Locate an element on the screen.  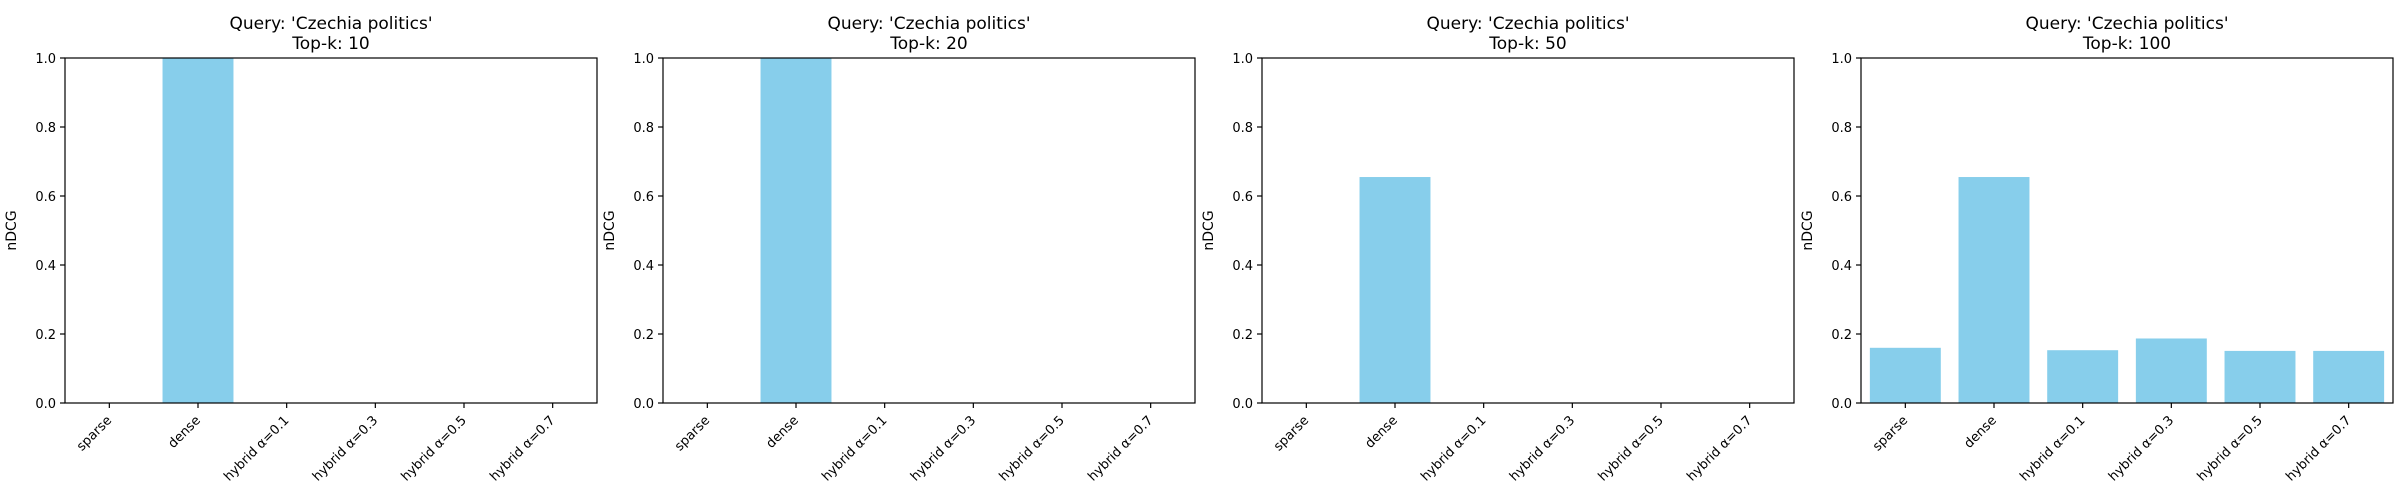
chart-subtitle: Top-k: 50 is located at coordinates (1527, 44).